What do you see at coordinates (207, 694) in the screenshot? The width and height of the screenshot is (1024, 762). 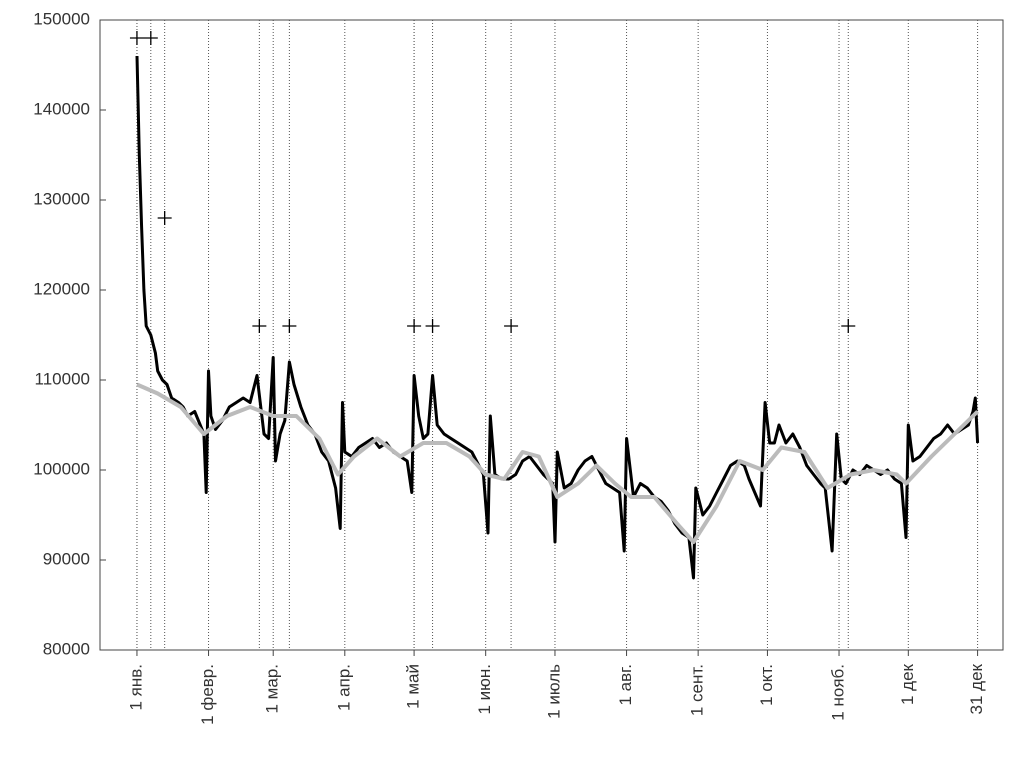 I see `x-tick-label: 1 февр.` at bounding box center [207, 694].